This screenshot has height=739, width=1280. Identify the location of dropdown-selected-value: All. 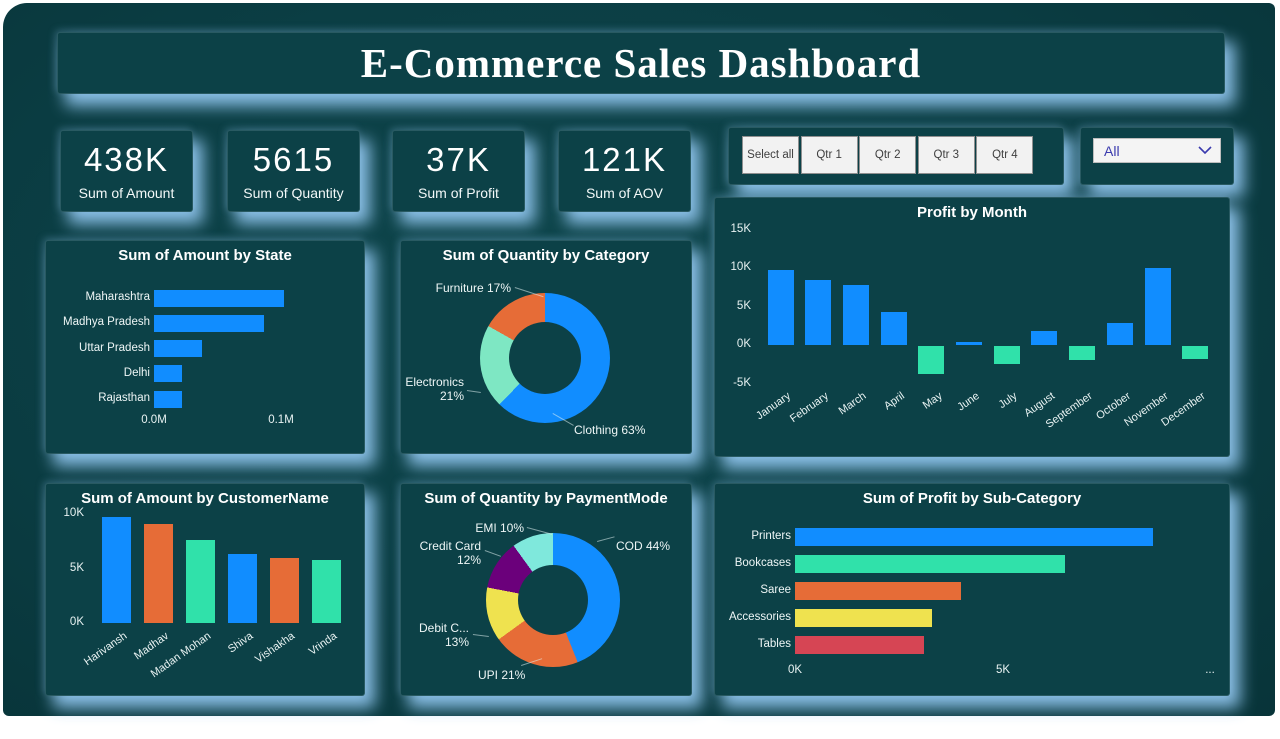
(1112, 150).